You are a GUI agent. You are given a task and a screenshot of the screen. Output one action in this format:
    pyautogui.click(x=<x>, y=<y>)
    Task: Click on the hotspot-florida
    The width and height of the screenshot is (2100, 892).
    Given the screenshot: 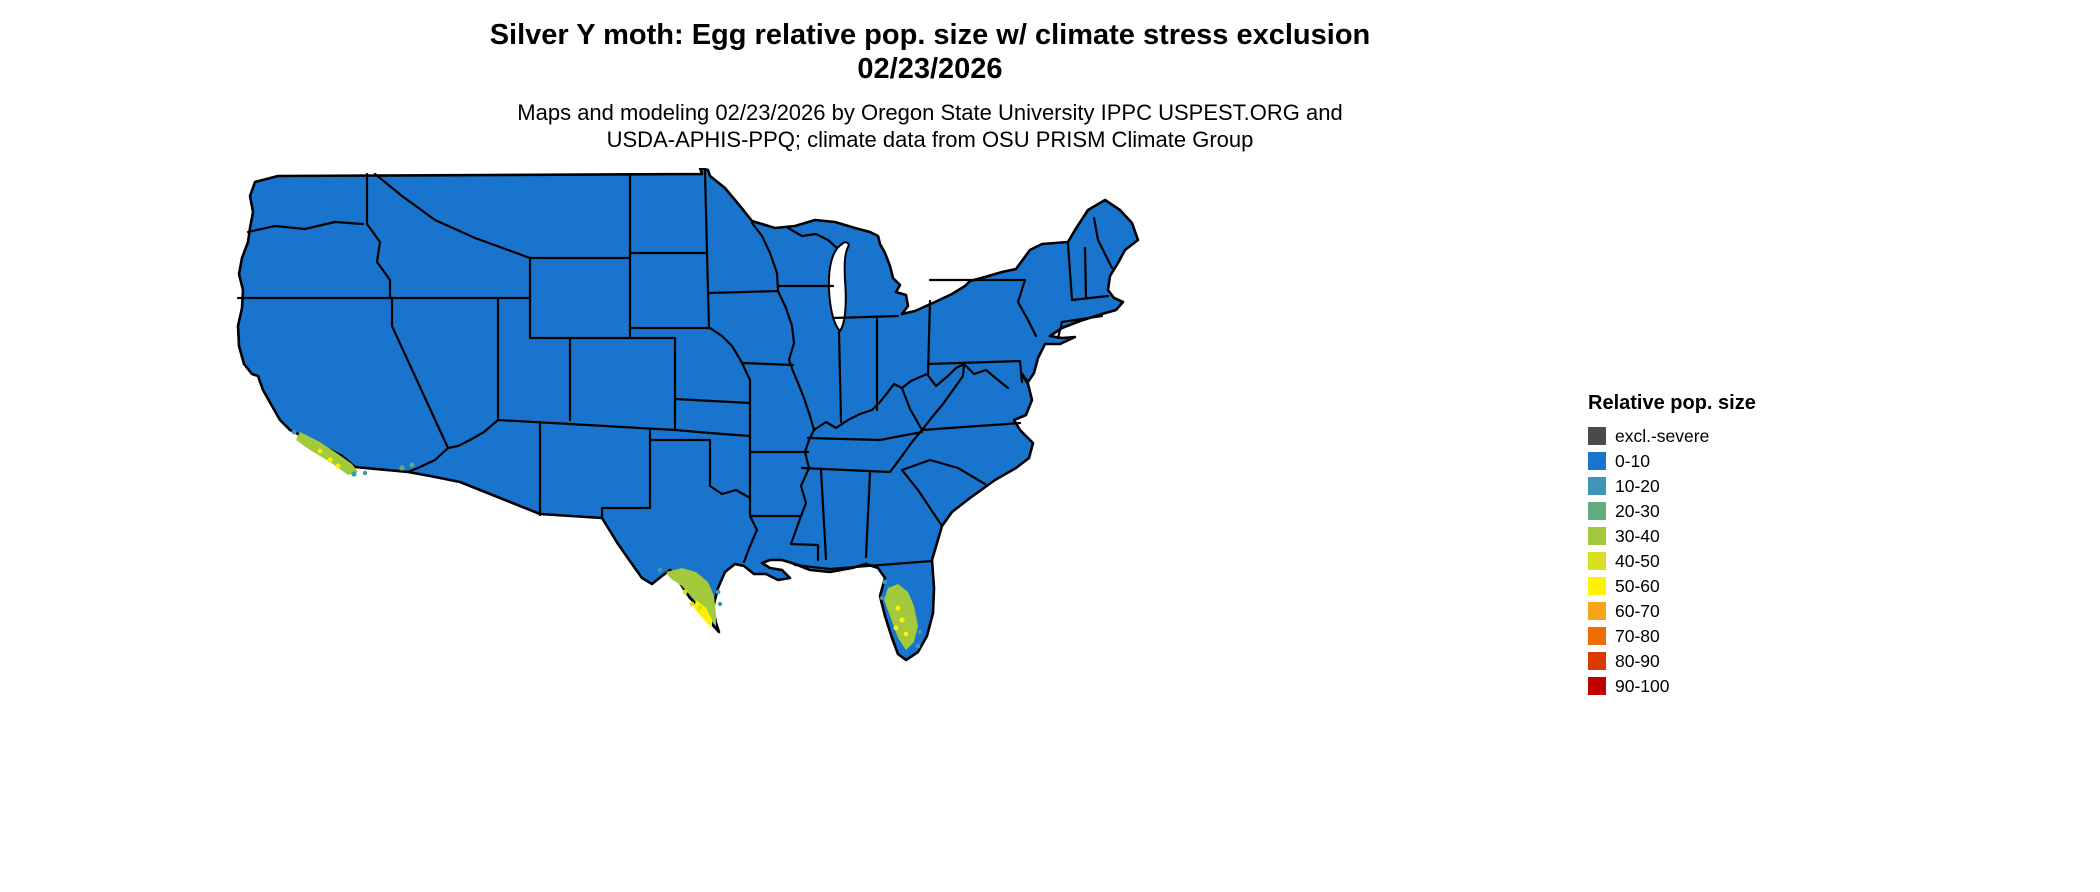 What is the action you would take?
    pyautogui.click(x=901, y=614)
    